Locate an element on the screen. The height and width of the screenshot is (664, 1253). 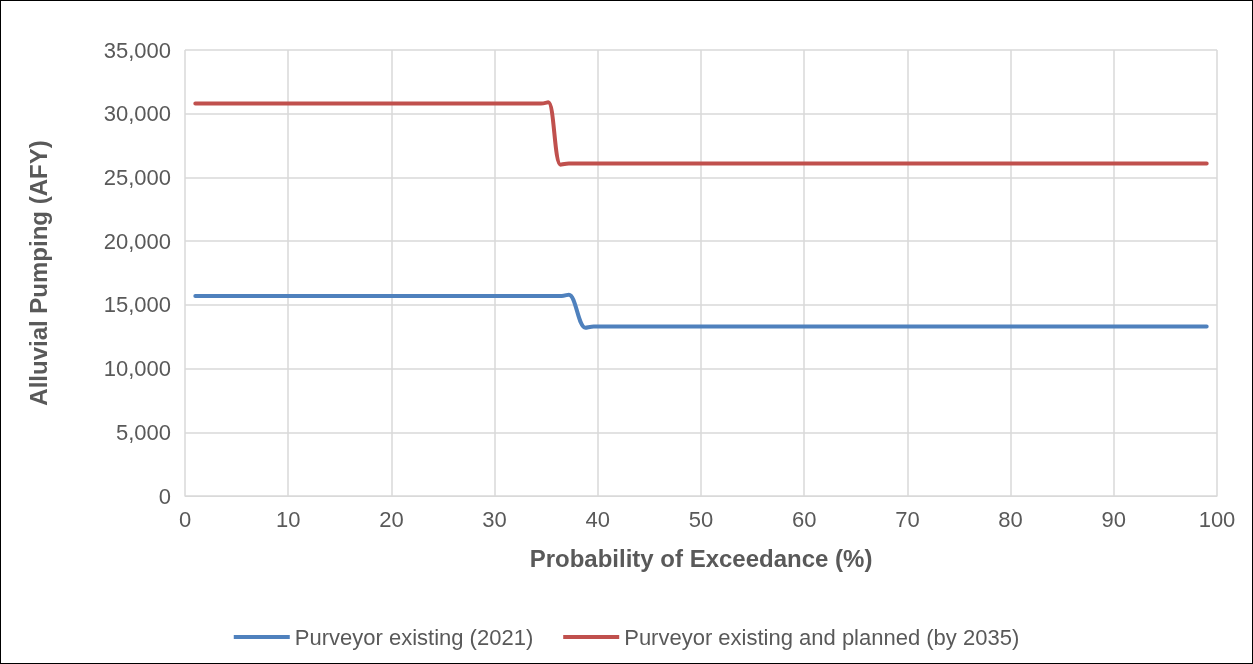
x-tick-label: 100 is located at coordinates (1217, 519).